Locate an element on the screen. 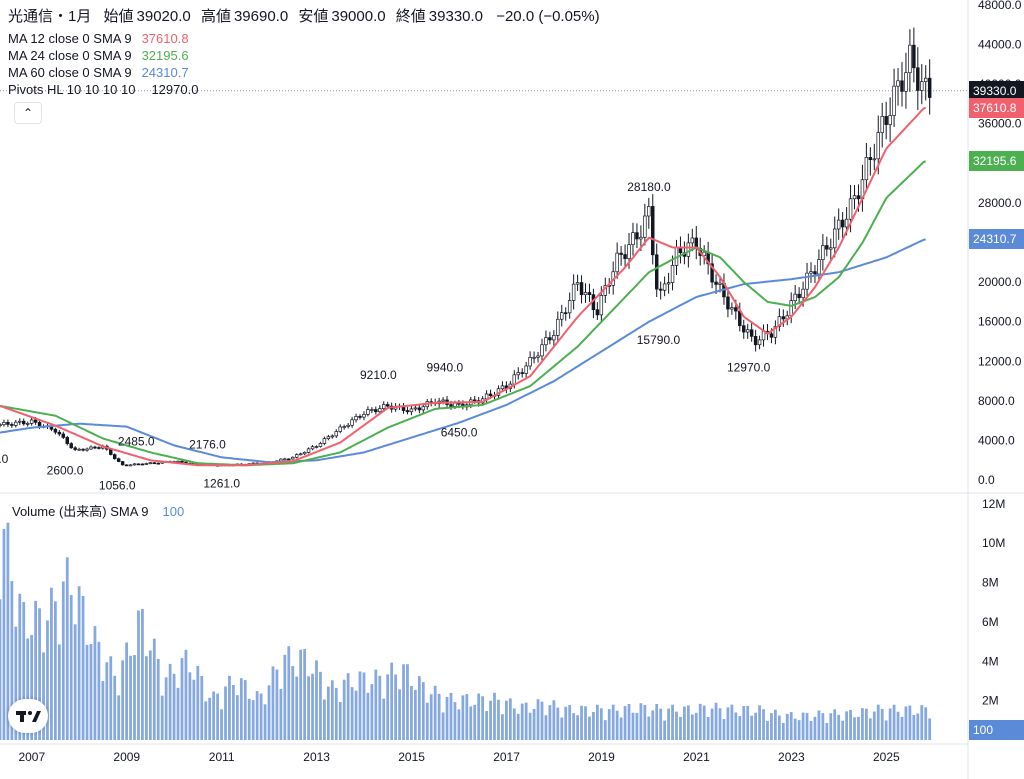 The image size is (1024, 779). indicator-ma12: MA 12 close 0 SMA 9 37610.8 is located at coordinates (307, 38).